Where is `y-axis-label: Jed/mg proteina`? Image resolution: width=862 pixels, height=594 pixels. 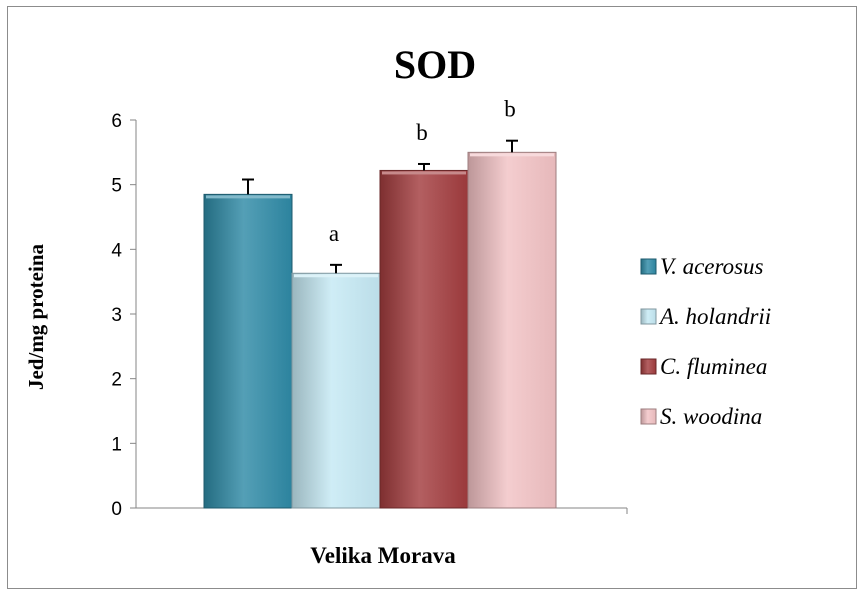
y-axis-label: Jed/mg proteina is located at coordinates (36, 316).